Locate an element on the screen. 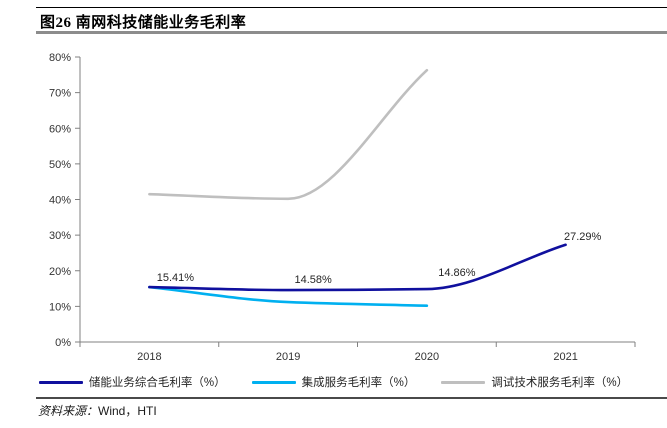 The width and height of the screenshot is (667, 428). figure-title: 图26 南网科技储能业务毛利率 is located at coordinates (143, 23).